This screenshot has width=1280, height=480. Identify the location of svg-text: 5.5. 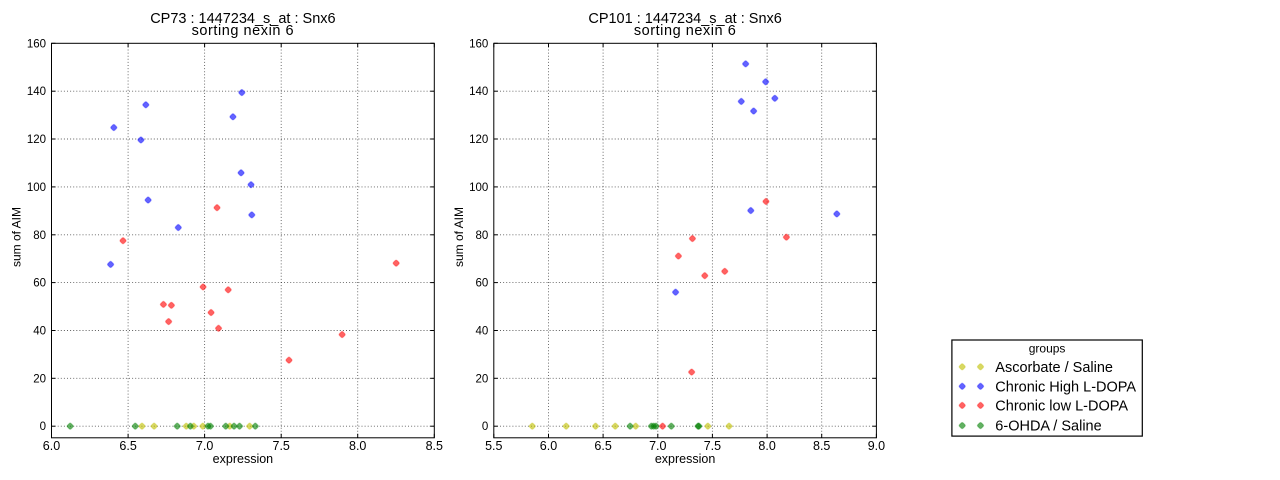
(493, 446).